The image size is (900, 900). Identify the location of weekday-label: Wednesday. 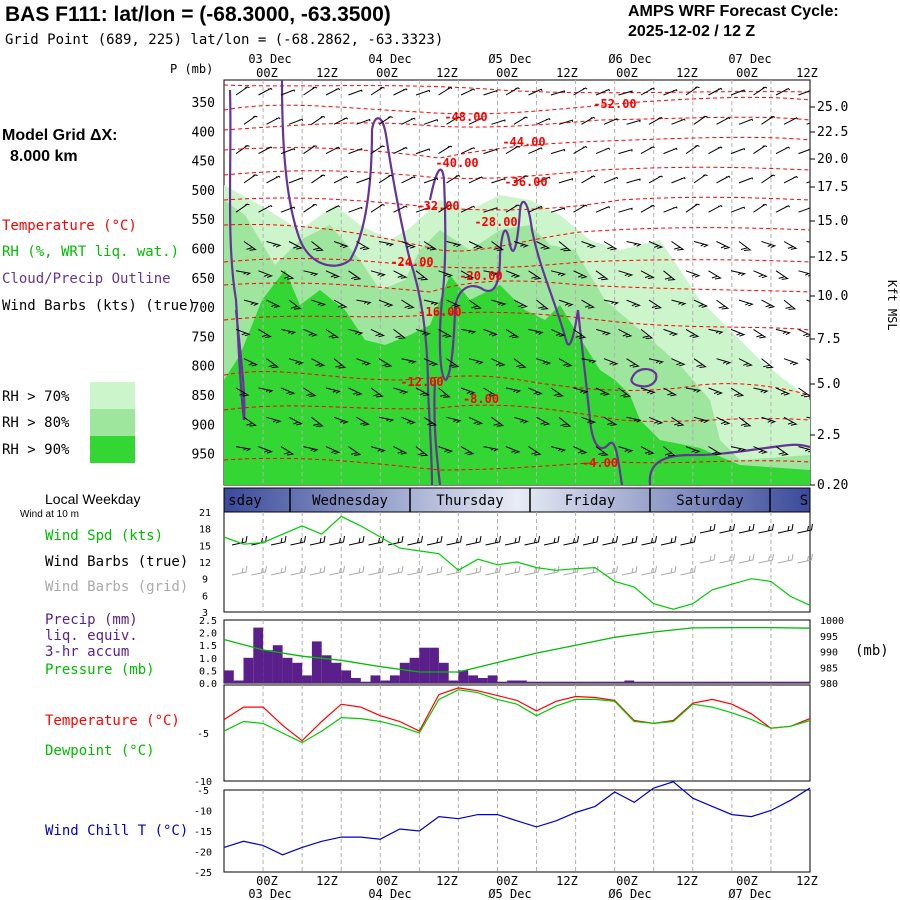
(350, 501).